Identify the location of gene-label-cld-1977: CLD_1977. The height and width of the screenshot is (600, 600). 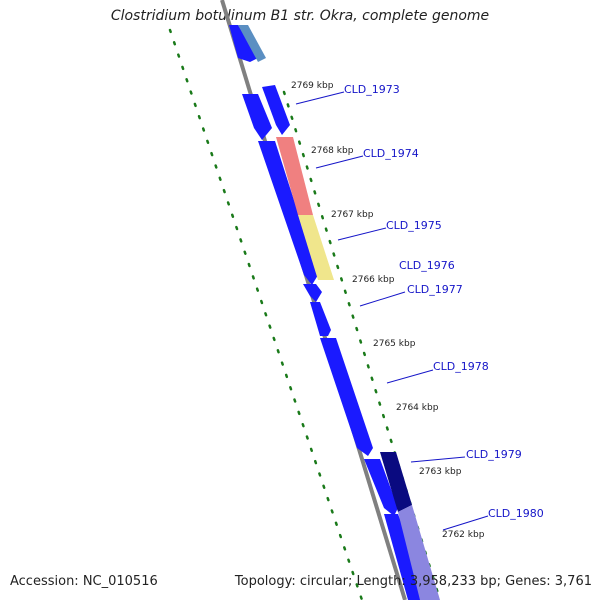
(435, 289).